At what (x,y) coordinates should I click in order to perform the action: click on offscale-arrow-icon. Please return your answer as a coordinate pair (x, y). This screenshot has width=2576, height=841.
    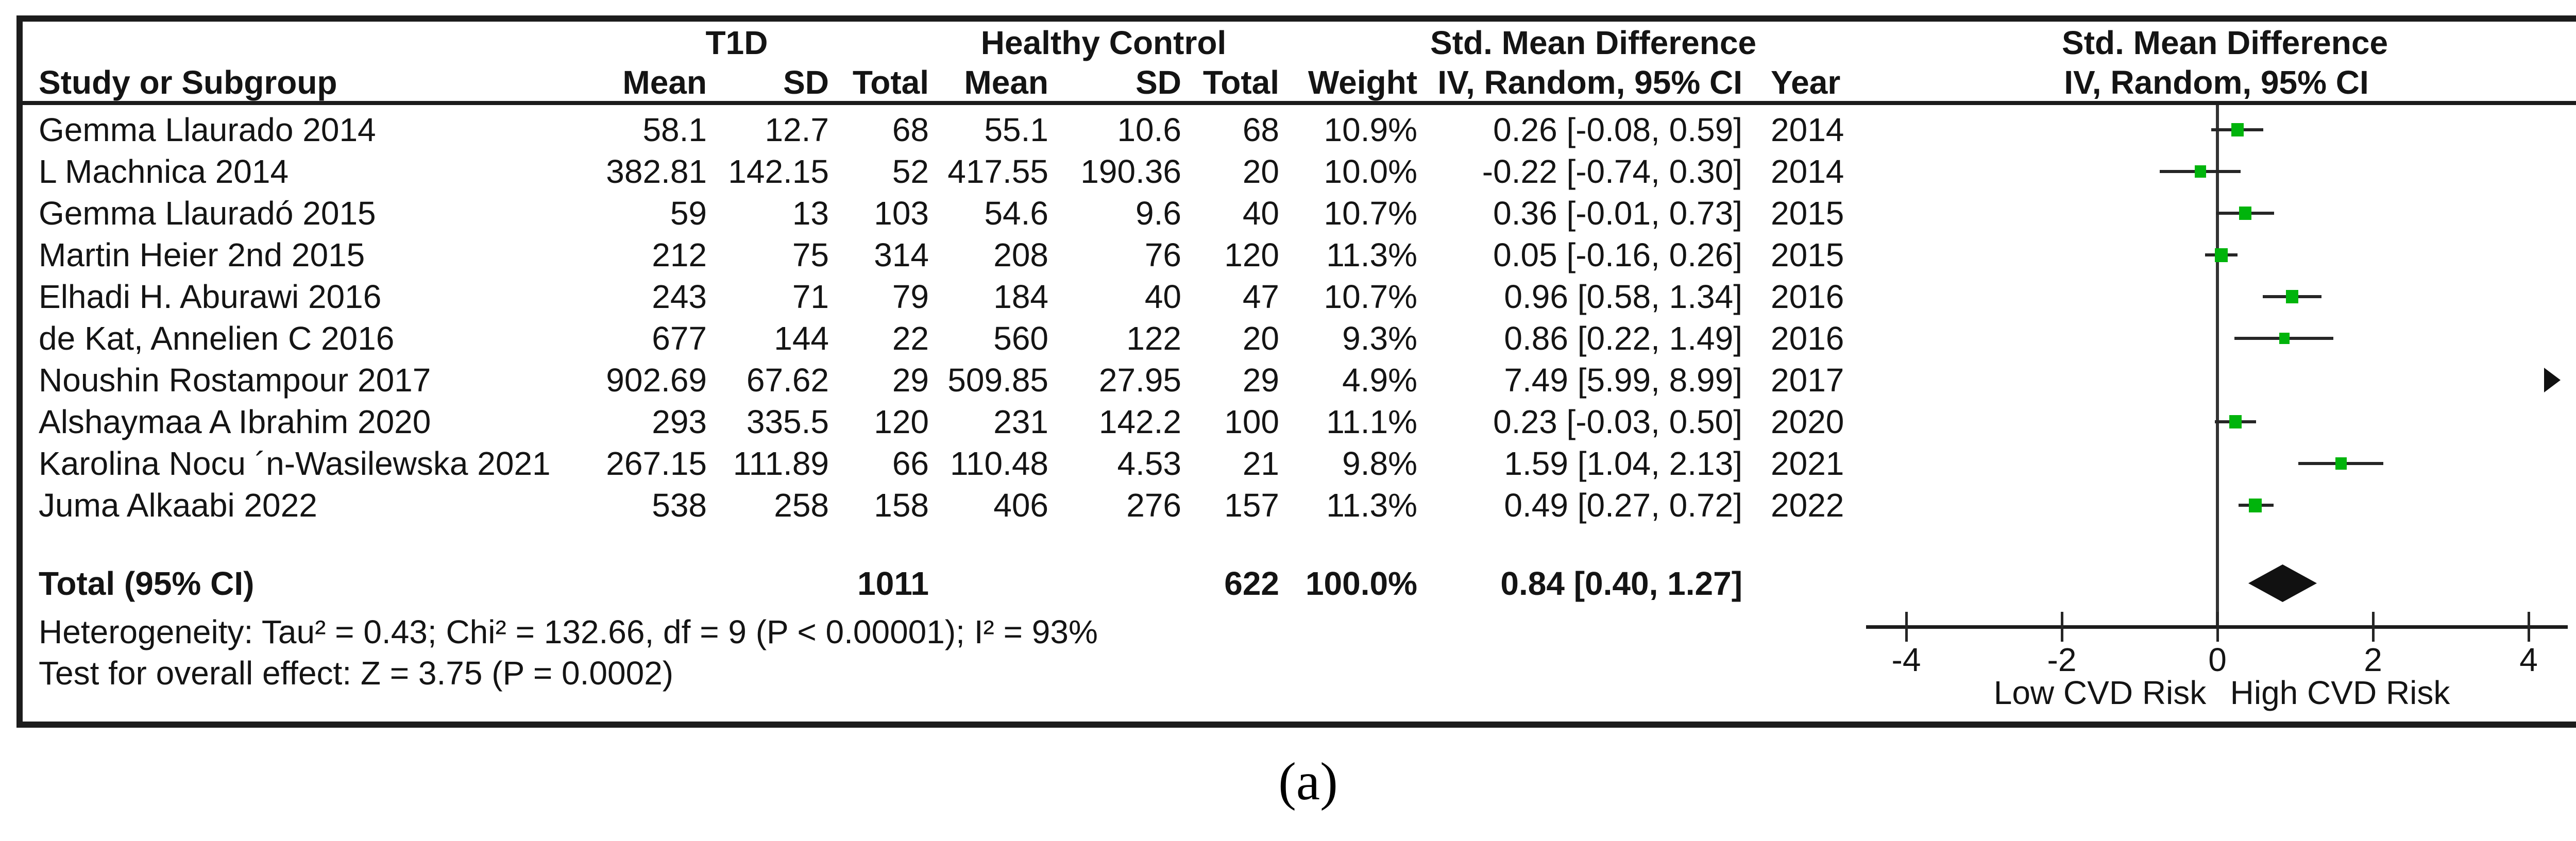
    Looking at the image, I should click on (2552, 380).